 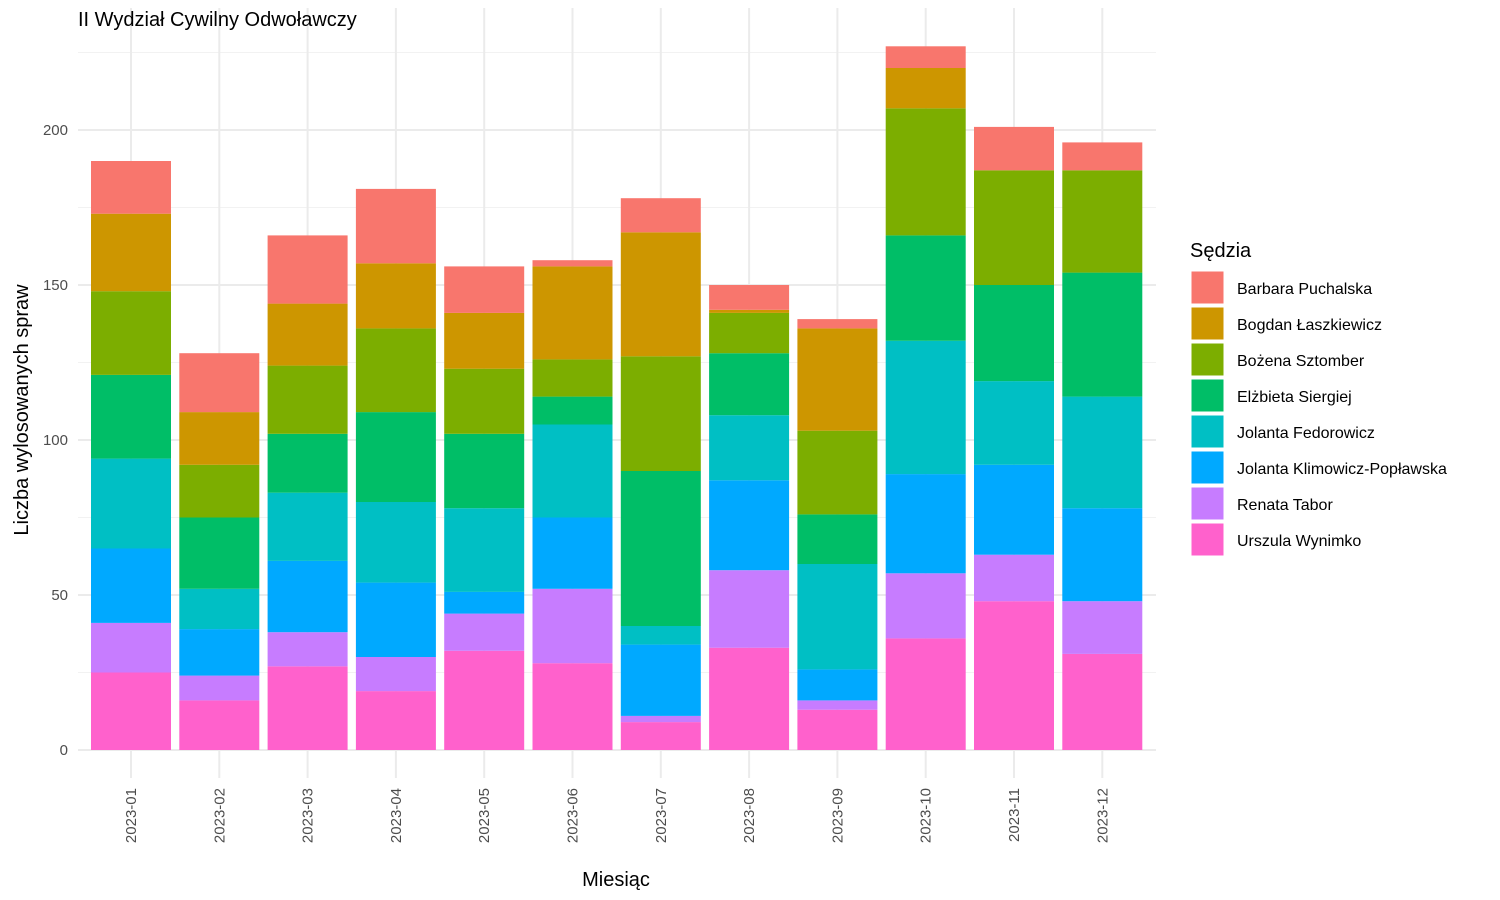 I want to click on y-tick-label: 200, so click(x=55, y=130).